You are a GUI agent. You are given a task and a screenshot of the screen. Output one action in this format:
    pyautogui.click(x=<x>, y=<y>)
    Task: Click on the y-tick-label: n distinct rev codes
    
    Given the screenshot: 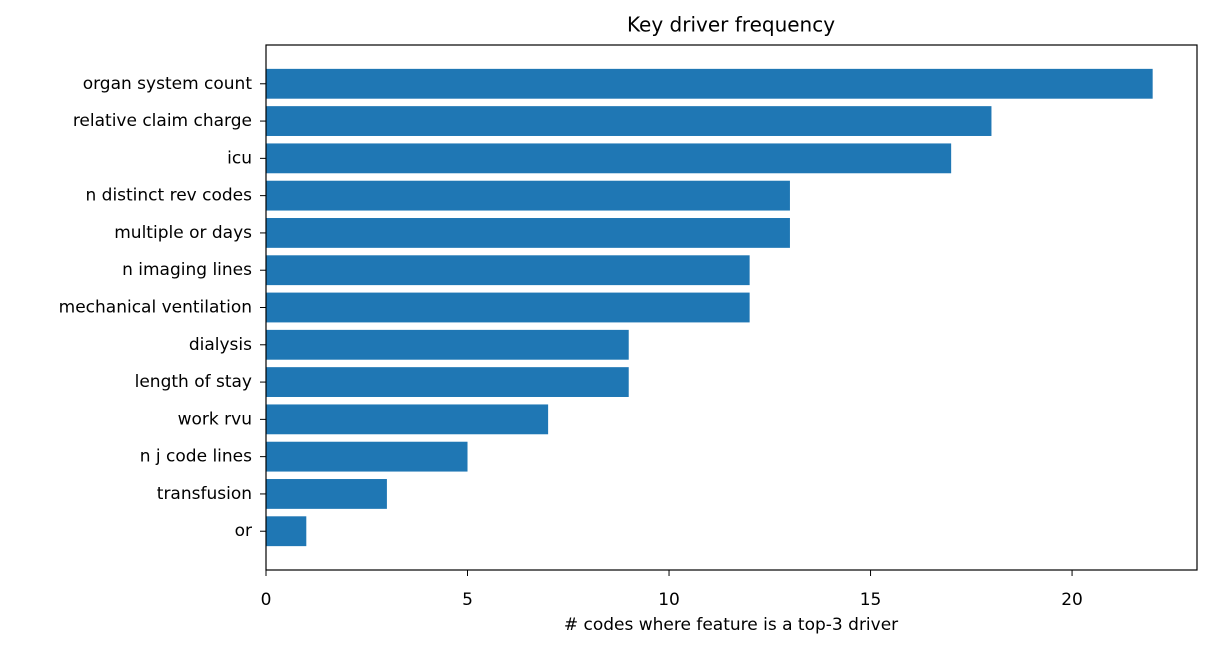 What is the action you would take?
    pyautogui.click(x=168, y=196)
    